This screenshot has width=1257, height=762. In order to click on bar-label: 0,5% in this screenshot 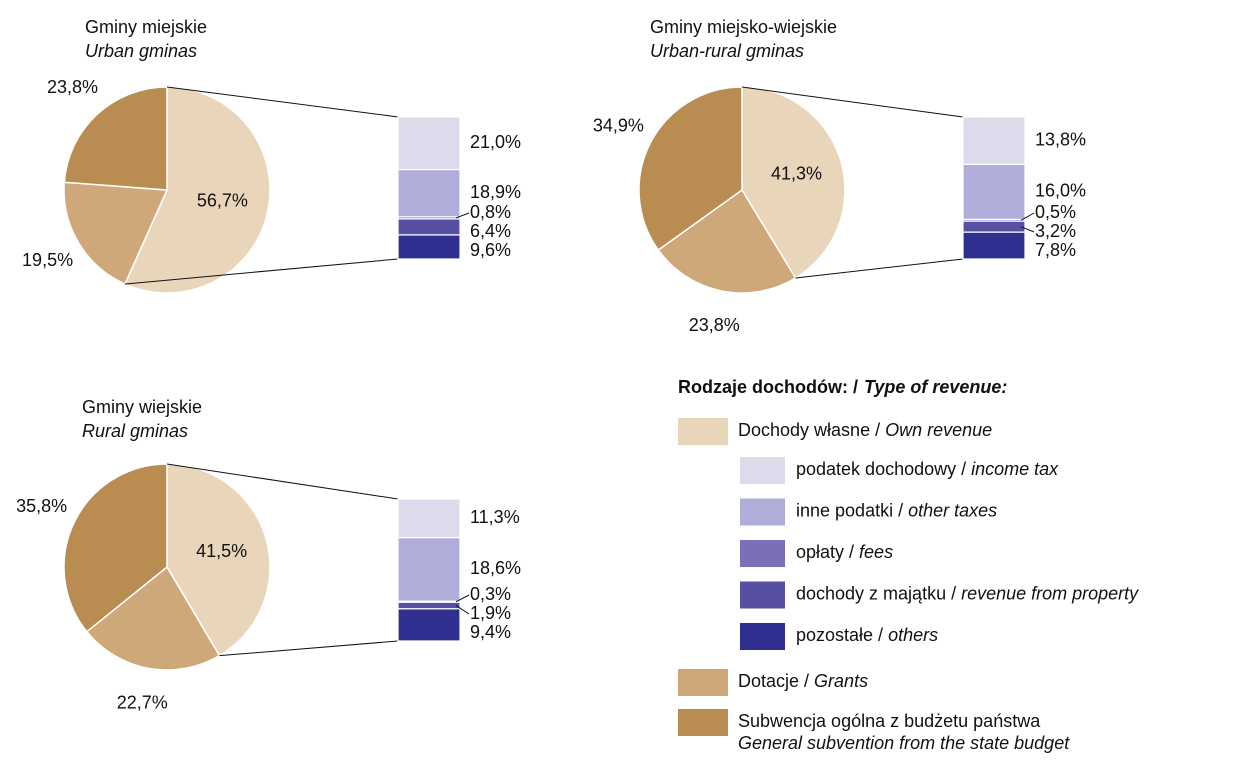, I will do `click(1055, 212)`.